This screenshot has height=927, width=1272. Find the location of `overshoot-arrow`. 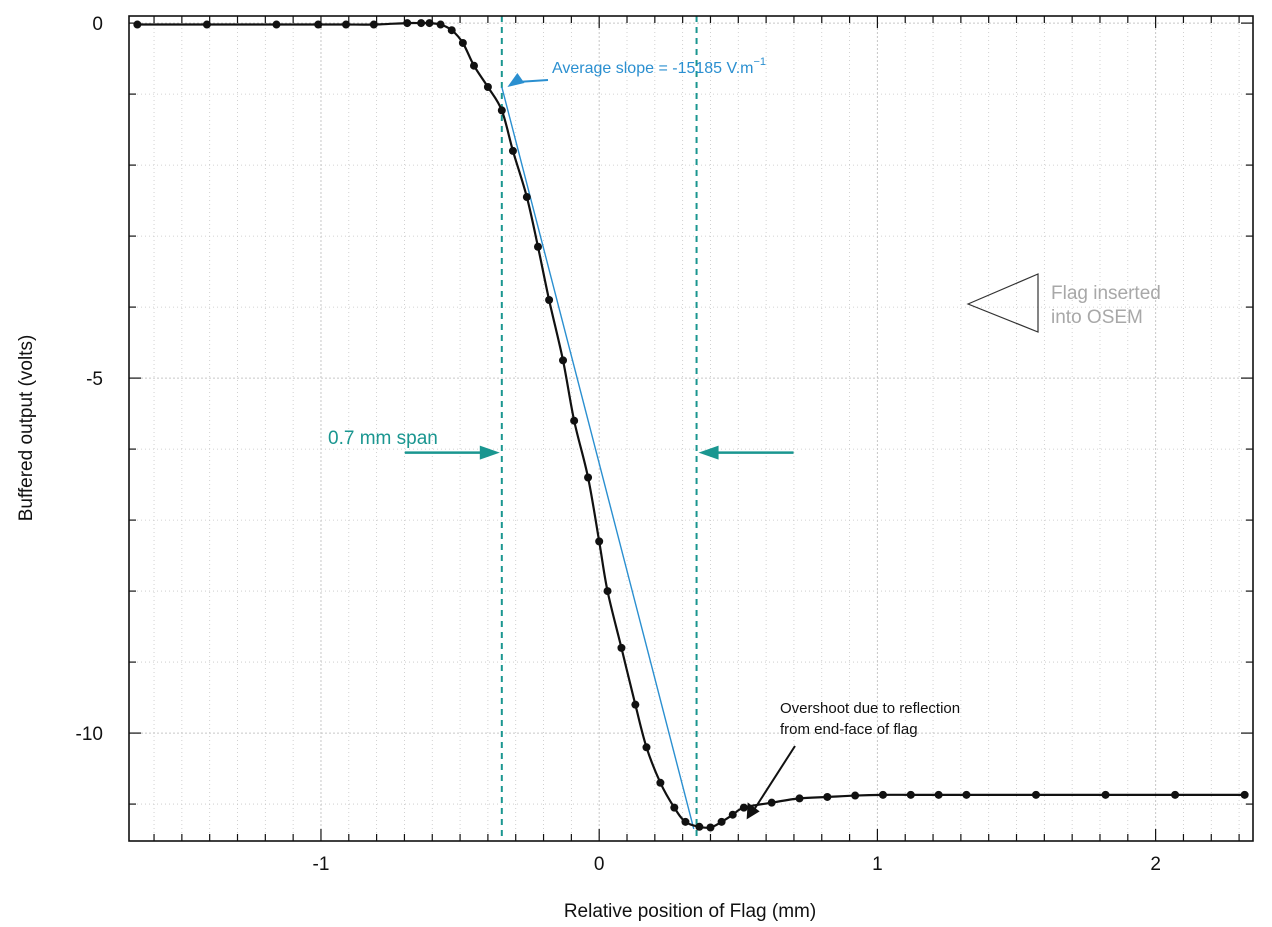

overshoot-arrow is located at coordinates (774, 778).